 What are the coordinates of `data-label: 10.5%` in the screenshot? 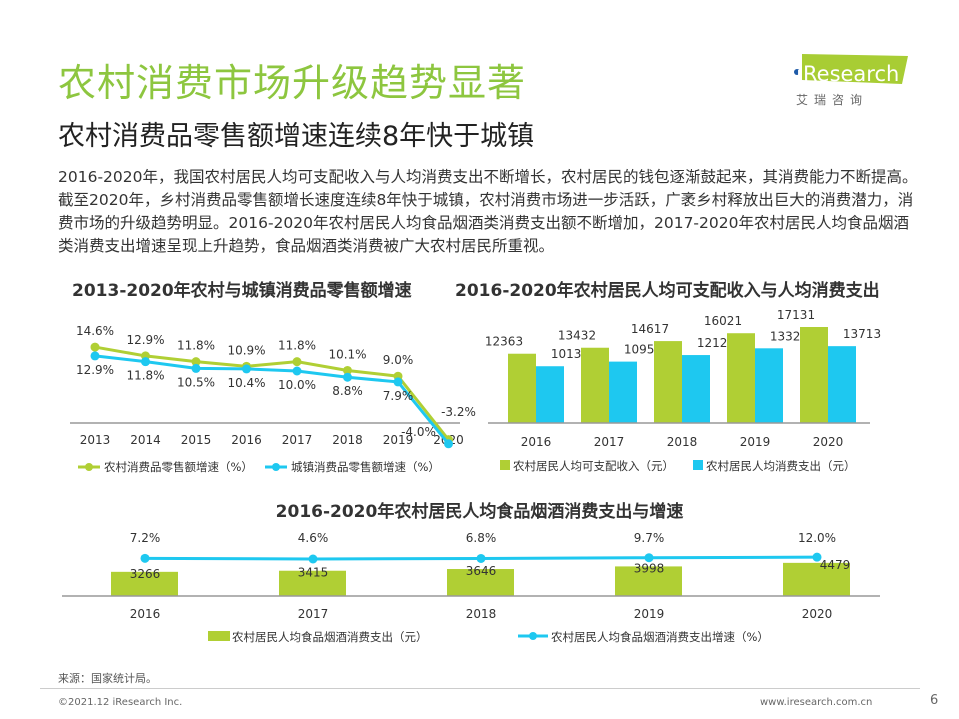 It's located at (196, 382).